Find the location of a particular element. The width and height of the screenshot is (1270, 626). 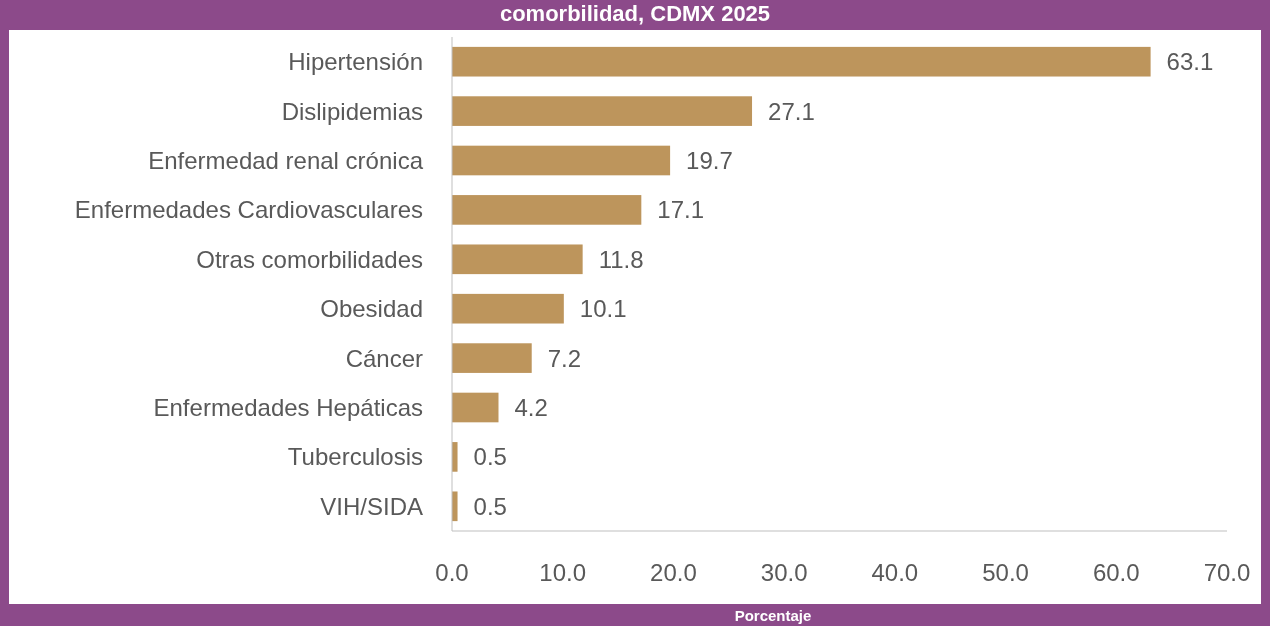

x-tick-label: 30.0 is located at coordinates (784, 573).